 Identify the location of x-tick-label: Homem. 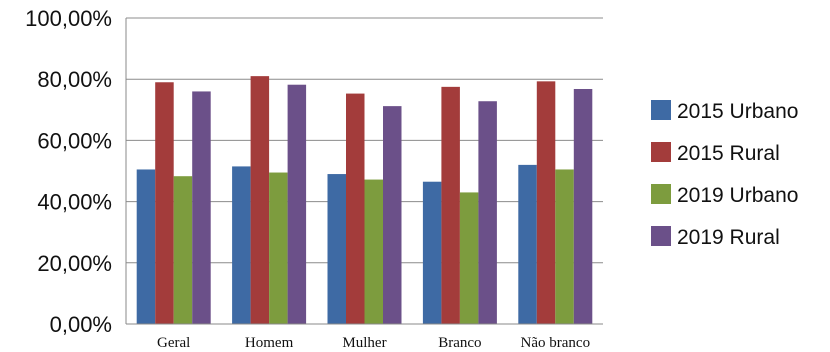
(269, 343).